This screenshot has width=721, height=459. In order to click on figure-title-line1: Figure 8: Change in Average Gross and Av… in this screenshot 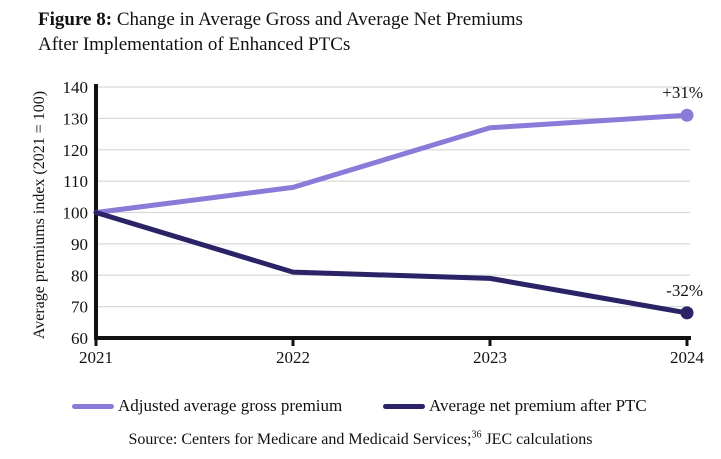, I will do `click(280, 19)`.